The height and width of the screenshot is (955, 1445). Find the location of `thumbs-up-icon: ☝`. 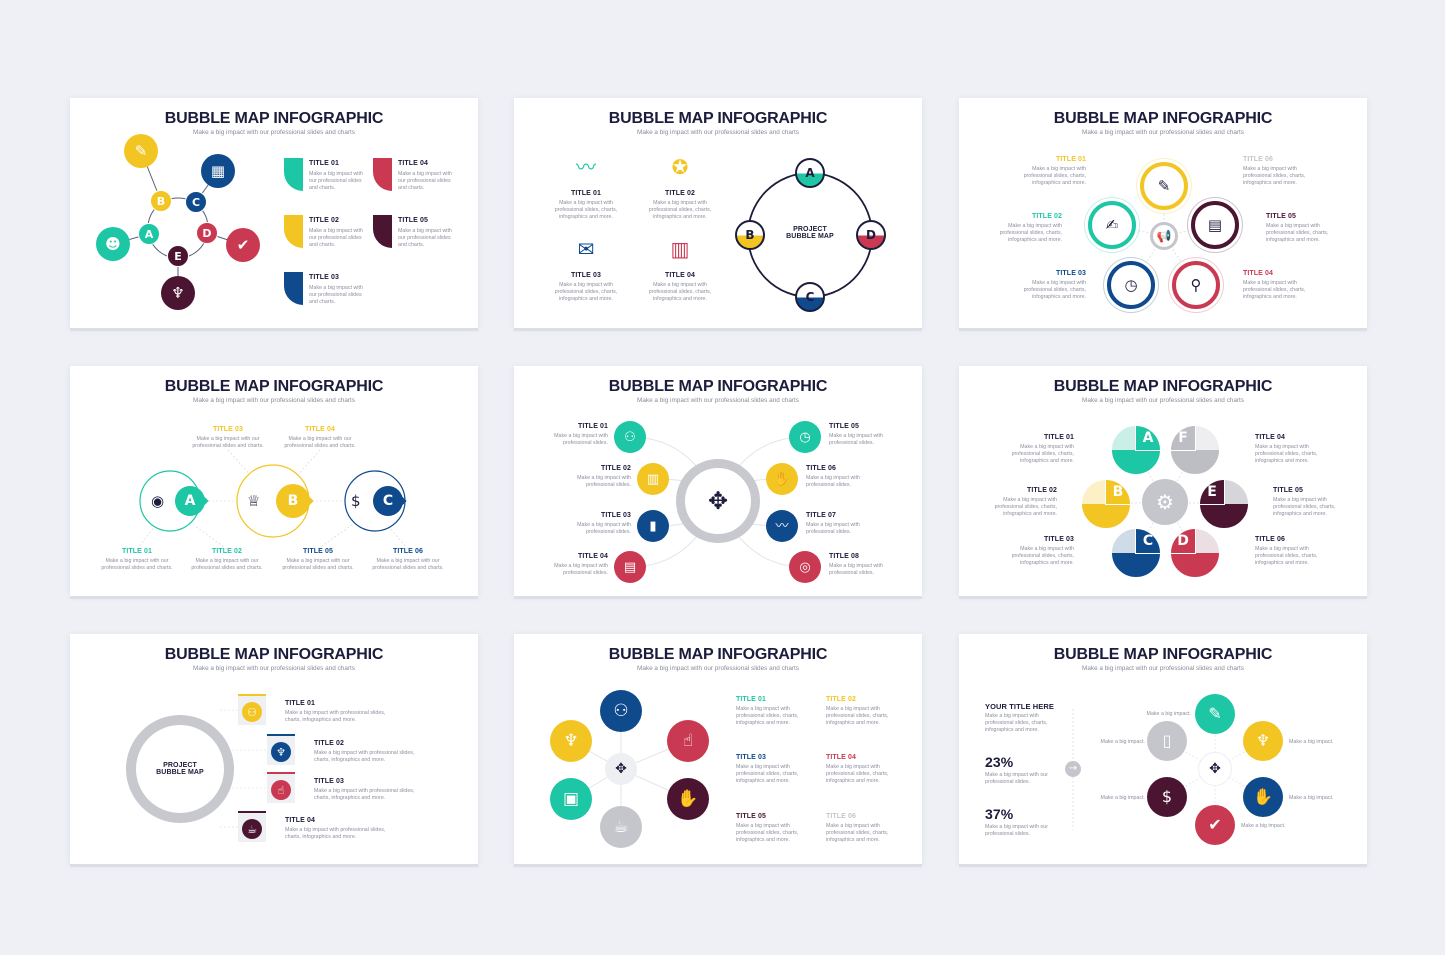

thumbs-up-icon: ☝ is located at coordinates (688, 740).